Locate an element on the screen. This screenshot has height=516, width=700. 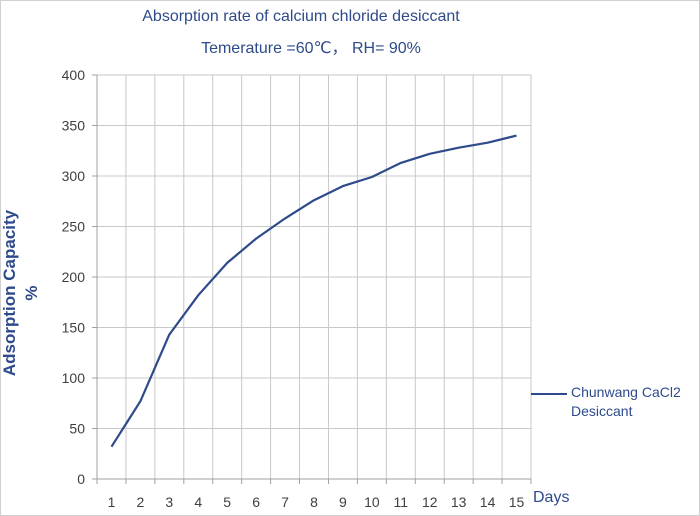
x-tick-label: 2 is located at coordinates (141, 502).